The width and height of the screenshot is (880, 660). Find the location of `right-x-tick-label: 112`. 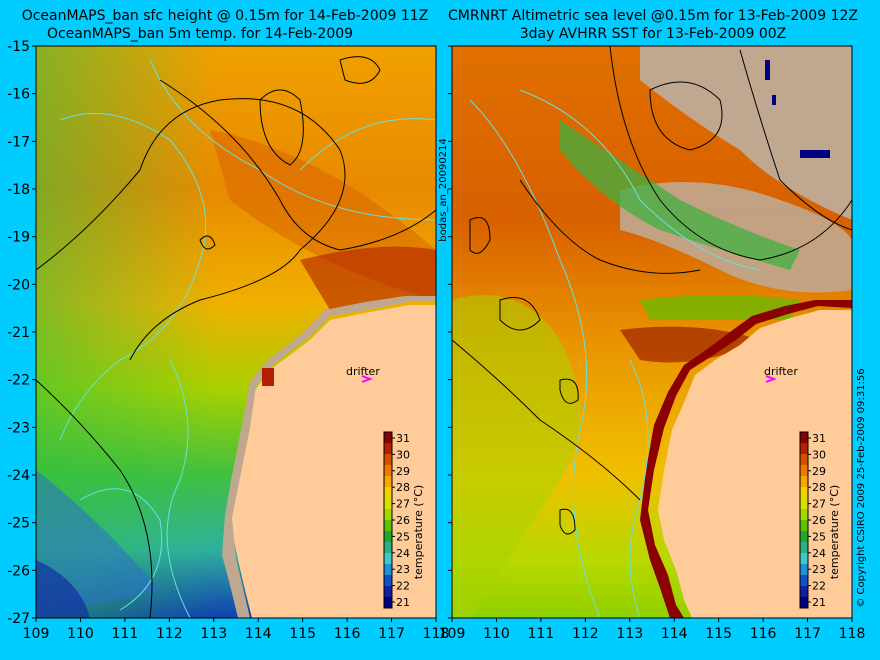

right-x-tick-label: 112 is located at coordinates (585, 634).